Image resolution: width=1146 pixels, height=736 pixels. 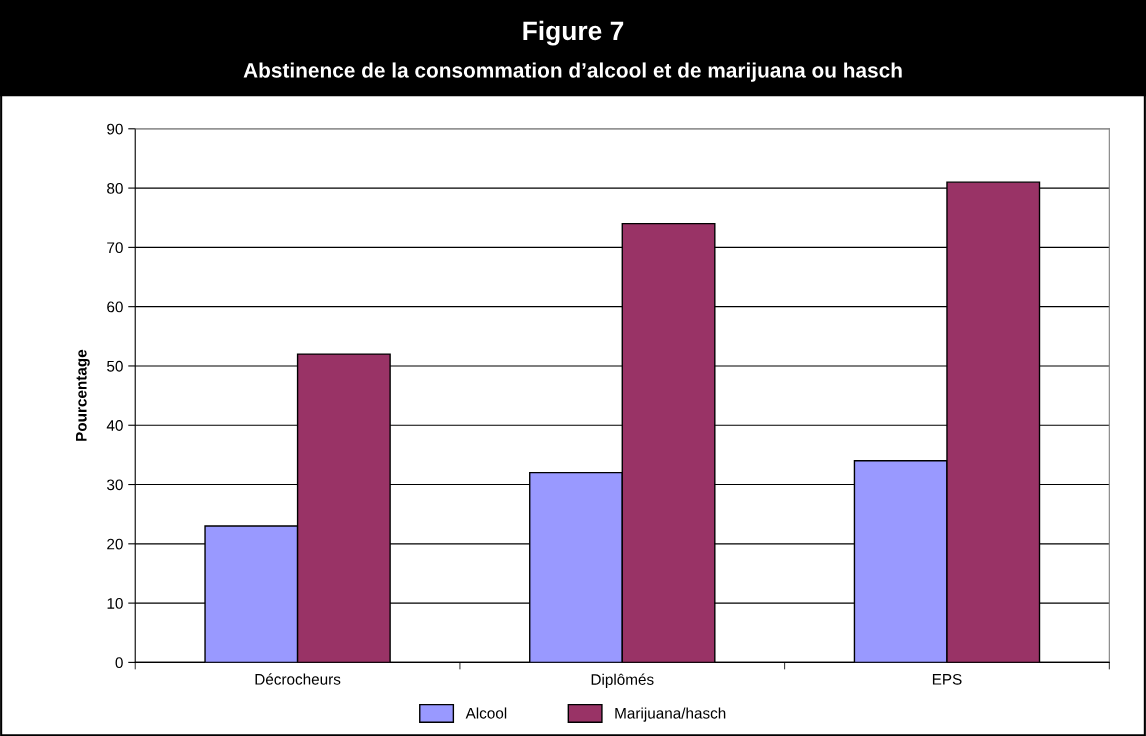 What do you see at coordinates (115, 366) in the screenshot?
I see `y-tick-label: 50` at bounding box center [115, 366].